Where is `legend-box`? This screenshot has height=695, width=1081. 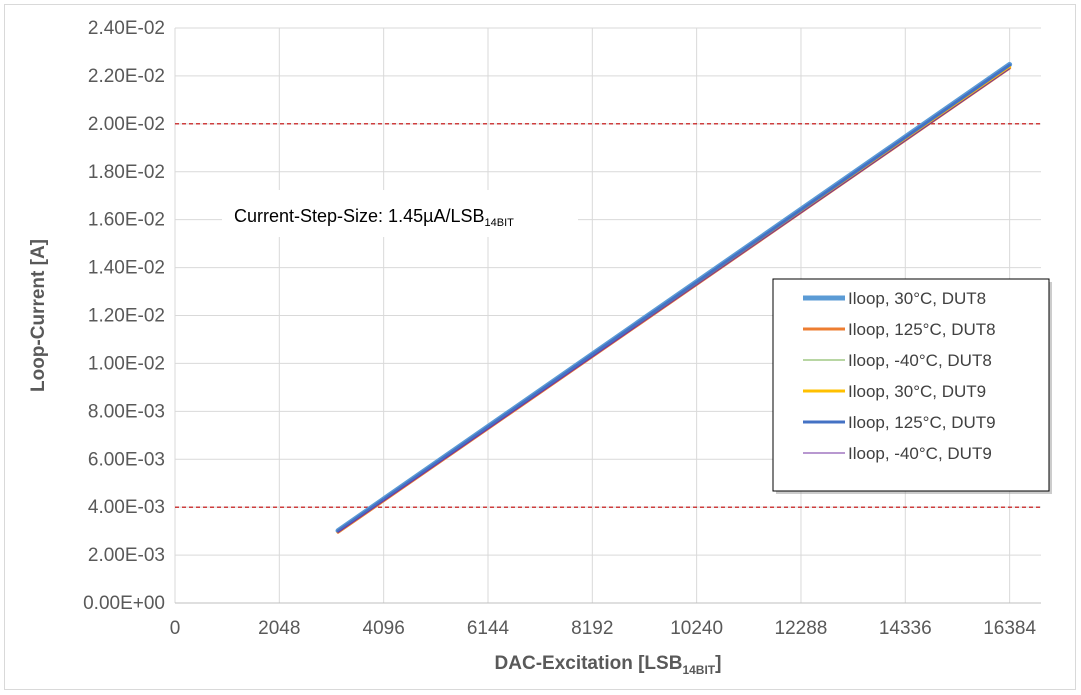
legend-box is located at coordinates (911, 385).